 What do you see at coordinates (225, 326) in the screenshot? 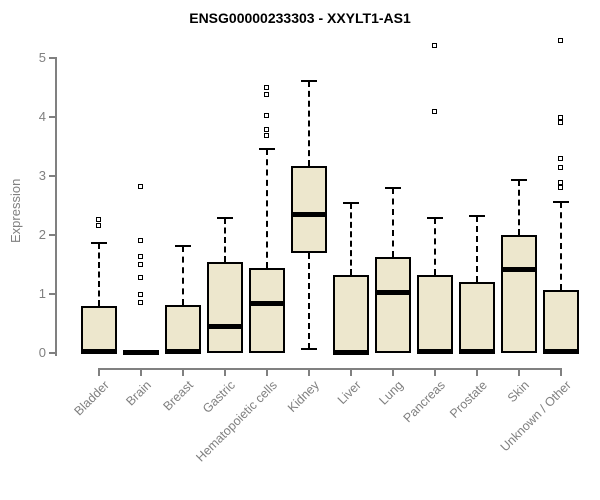
I see `median-gastric` at bounding box center [225, 326].